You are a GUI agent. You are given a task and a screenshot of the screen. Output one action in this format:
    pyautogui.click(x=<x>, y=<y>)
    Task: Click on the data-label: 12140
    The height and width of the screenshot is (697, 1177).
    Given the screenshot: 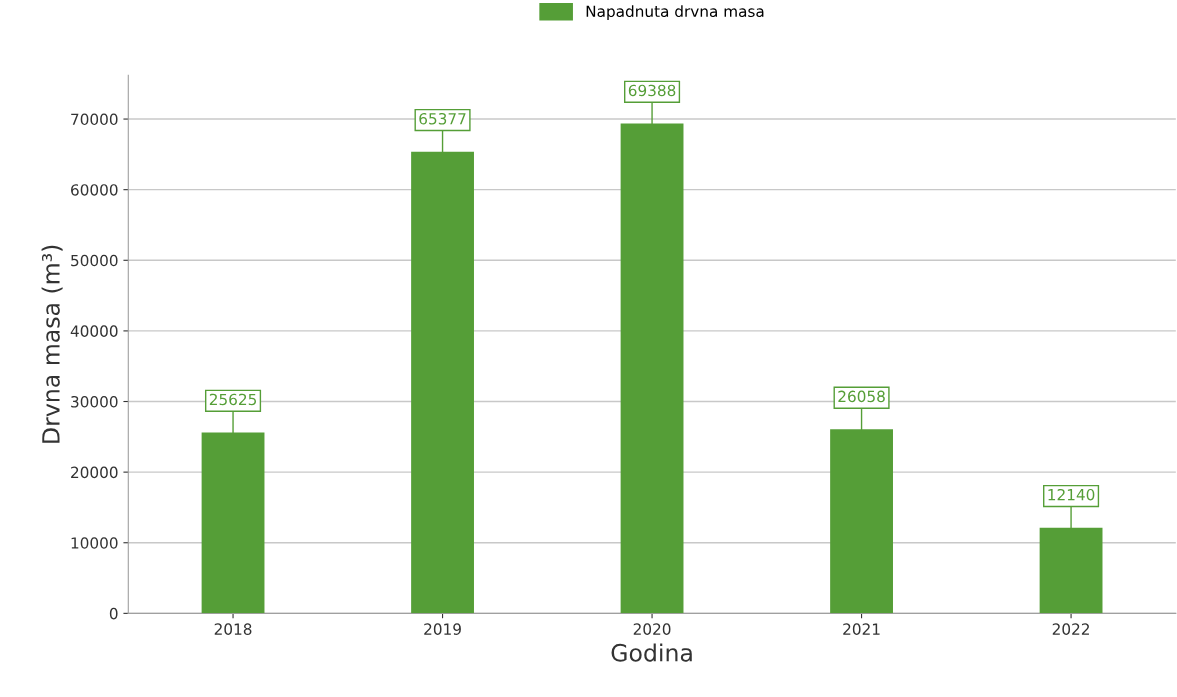 What is the action you would take?
    pyautogui.click(x=1071, y=494)
    